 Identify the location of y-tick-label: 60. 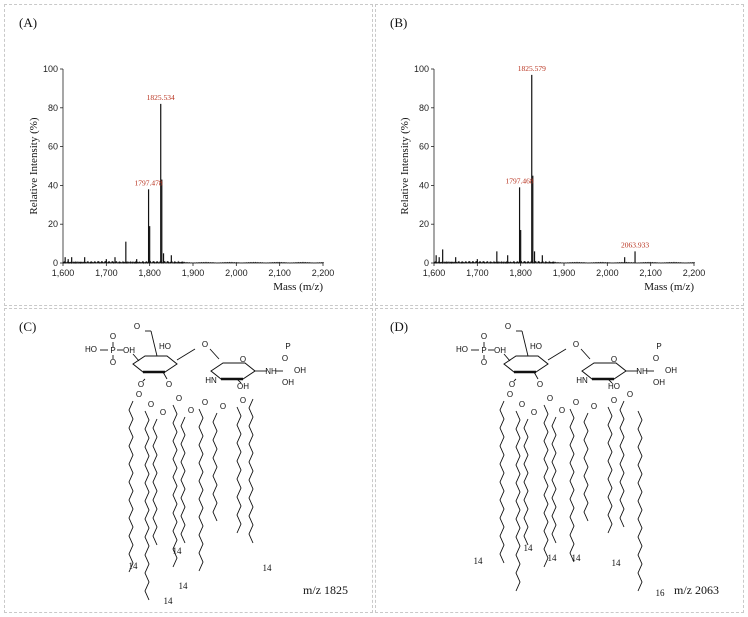
(424, 147).